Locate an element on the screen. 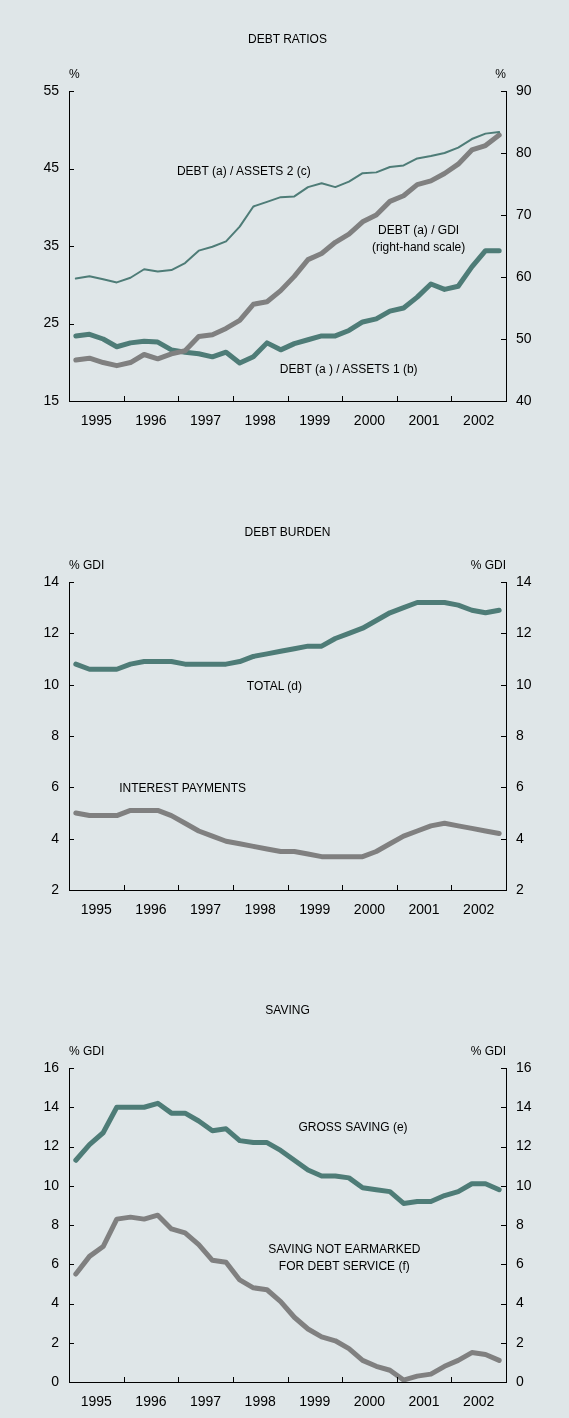  series-label: DEBT (a) / ASSETS 2 (c) is located at coordinates (243, 170).